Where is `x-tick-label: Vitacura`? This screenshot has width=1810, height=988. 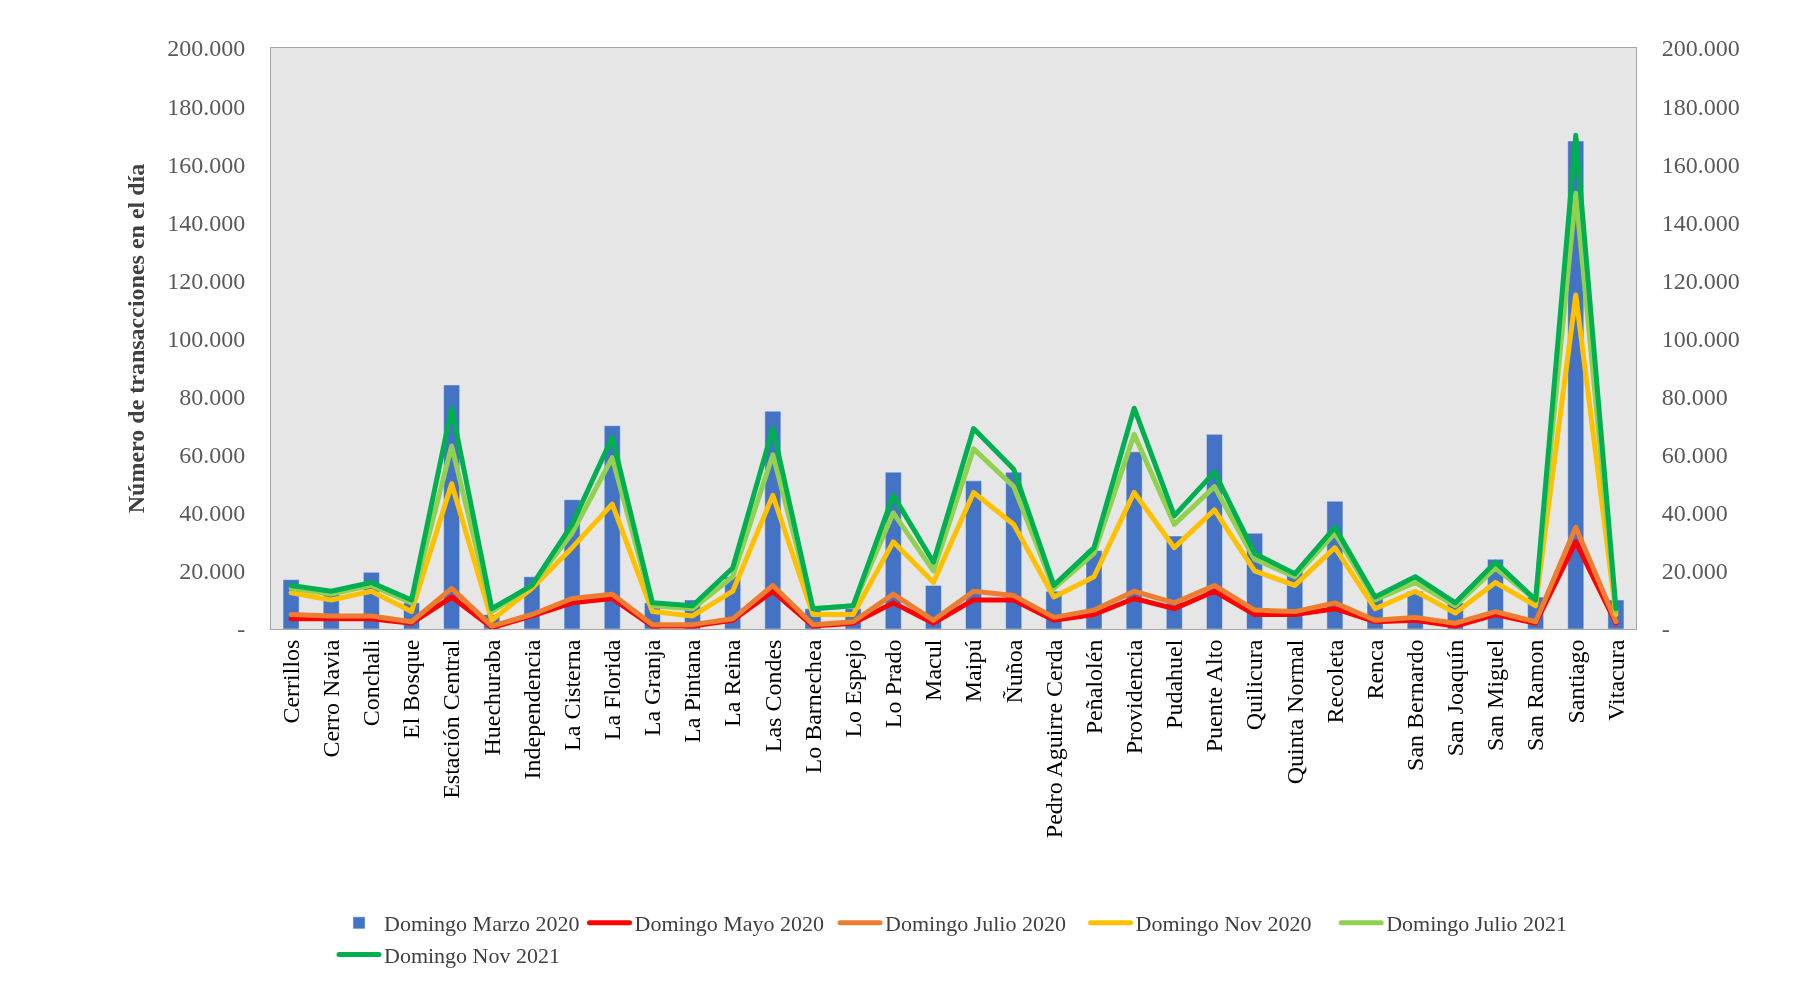
x-tick-label: Vitacura is located at coordinates (1615, 680).